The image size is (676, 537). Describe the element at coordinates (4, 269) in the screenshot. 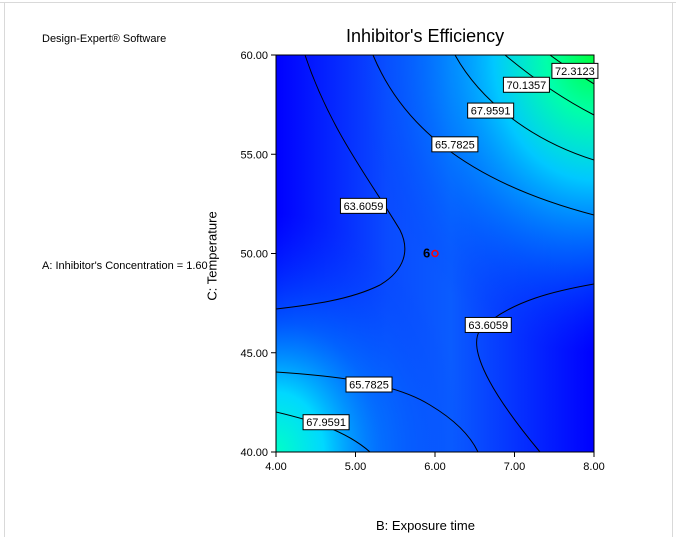

I see `left-border` at that location.